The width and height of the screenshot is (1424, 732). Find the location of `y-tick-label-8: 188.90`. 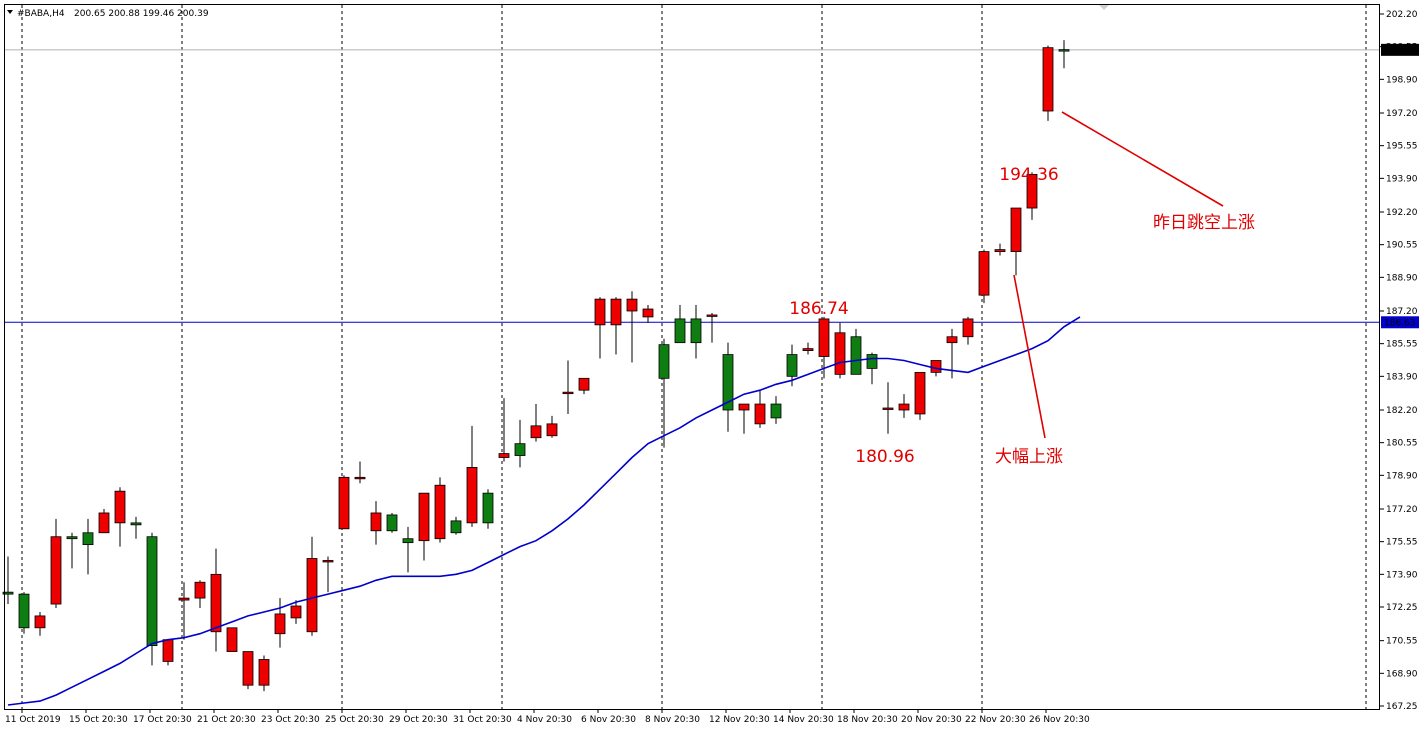

y-tick-label-8: 188.90 is located at coordinates (1402, 278).